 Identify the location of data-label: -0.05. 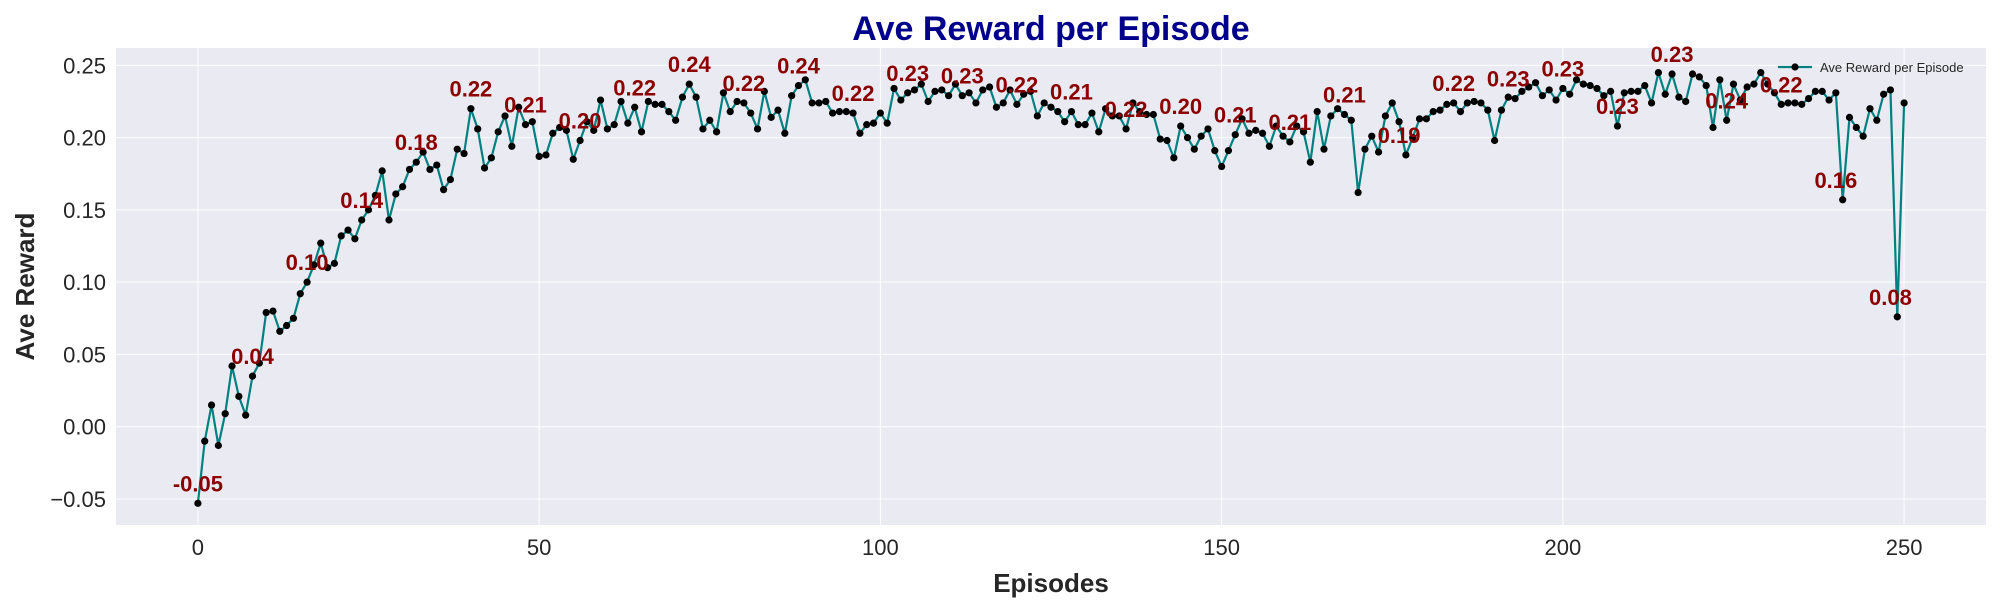
(198, 483).